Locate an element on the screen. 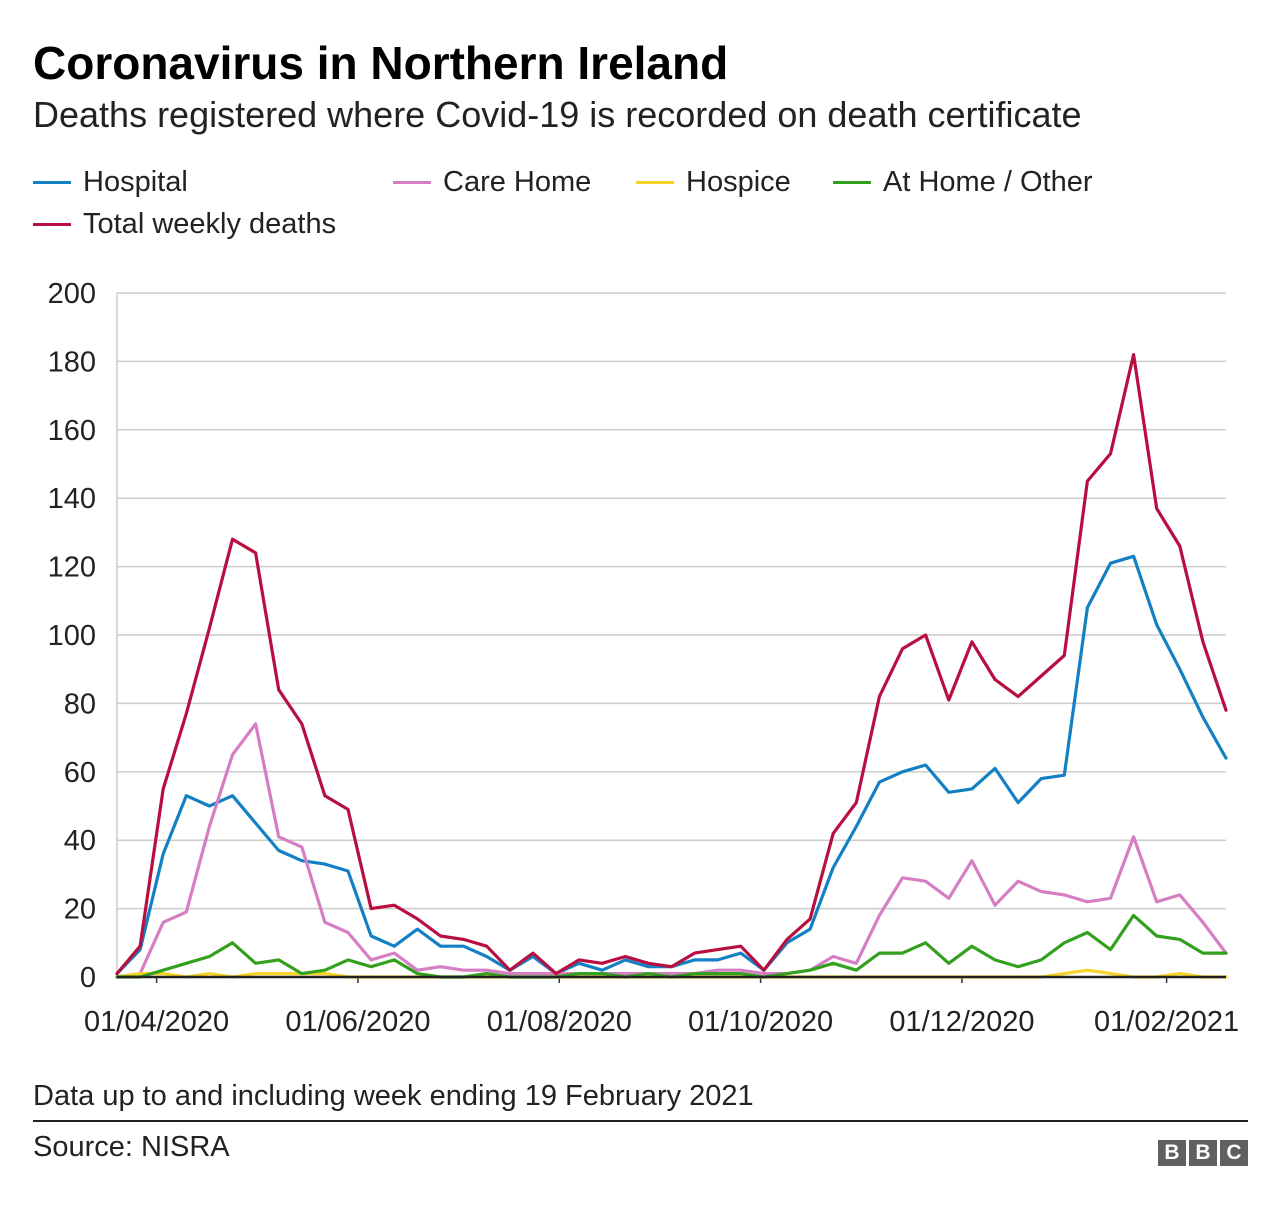 The height and width of the screenshot is (1208, 1280). y-tick-label: 20 is located at coordinates (80, 910).